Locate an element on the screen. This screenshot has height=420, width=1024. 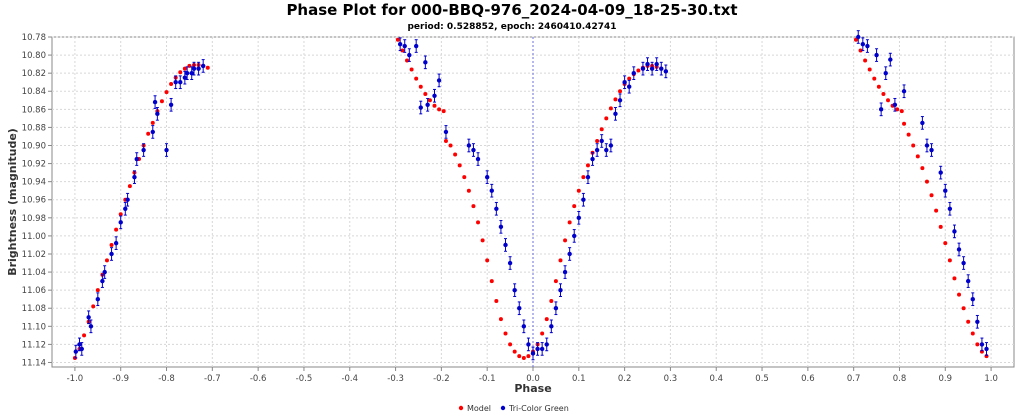
legend-tricolor-marker is located at coordinates (503, 408).